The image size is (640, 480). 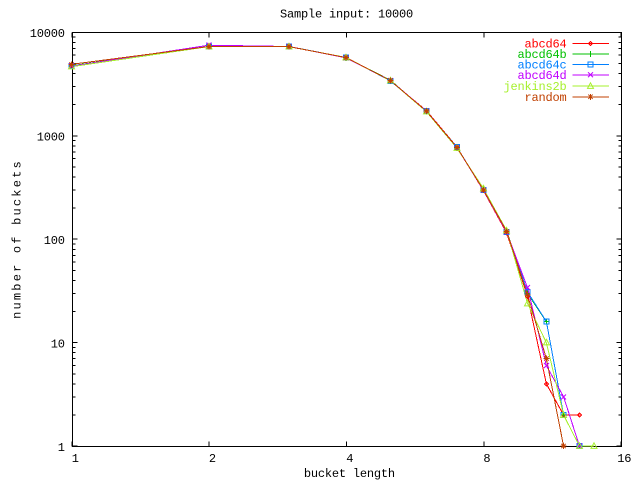 I want to click on svg-text: random, so click(x=545, y=98).